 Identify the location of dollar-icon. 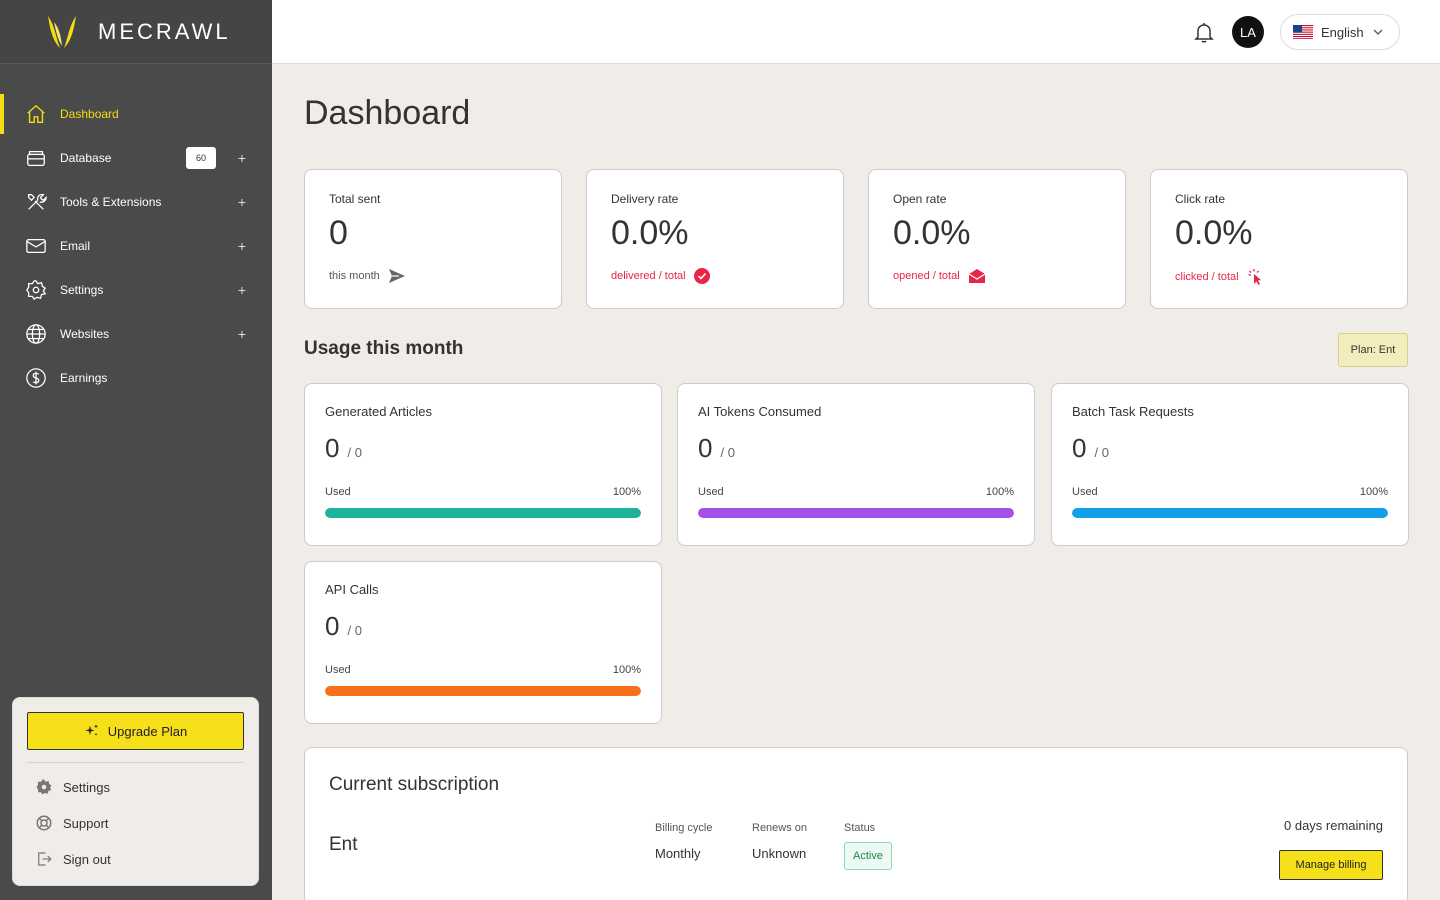
(36, 378).